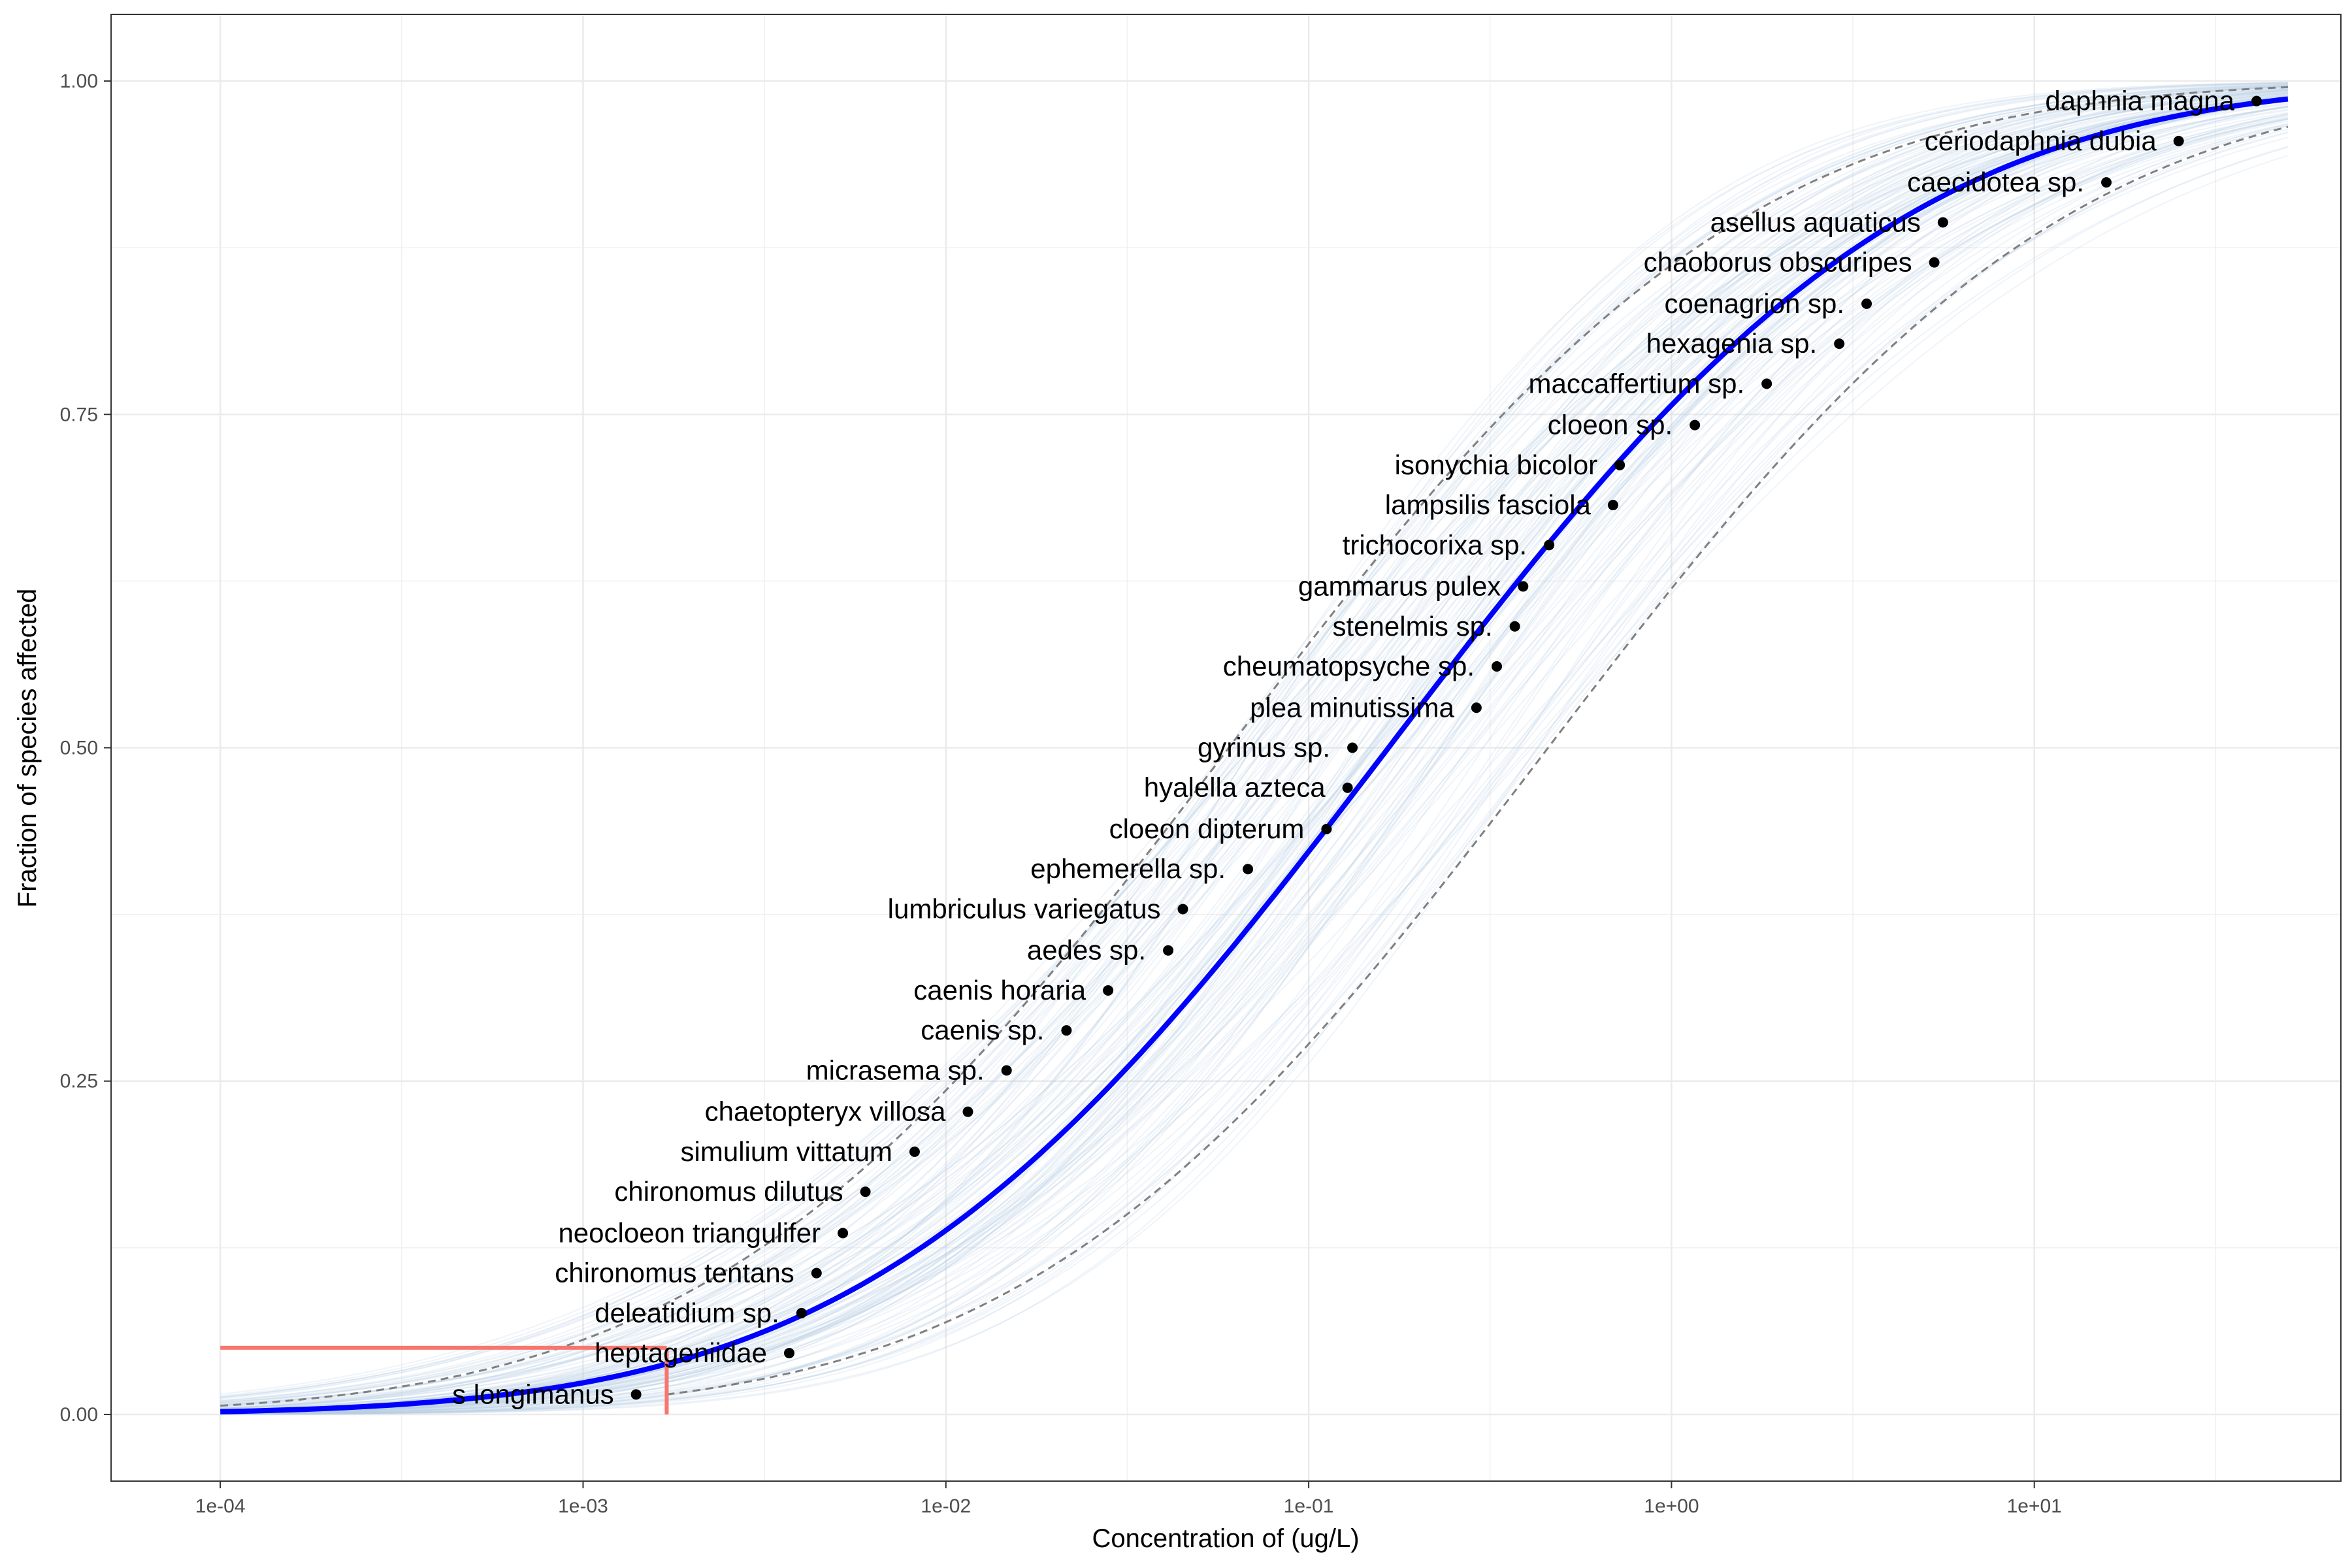  Describe the element at coordinates (786, 1151) in the screenshot. I see `species-label: simulium vittatum` at that location.